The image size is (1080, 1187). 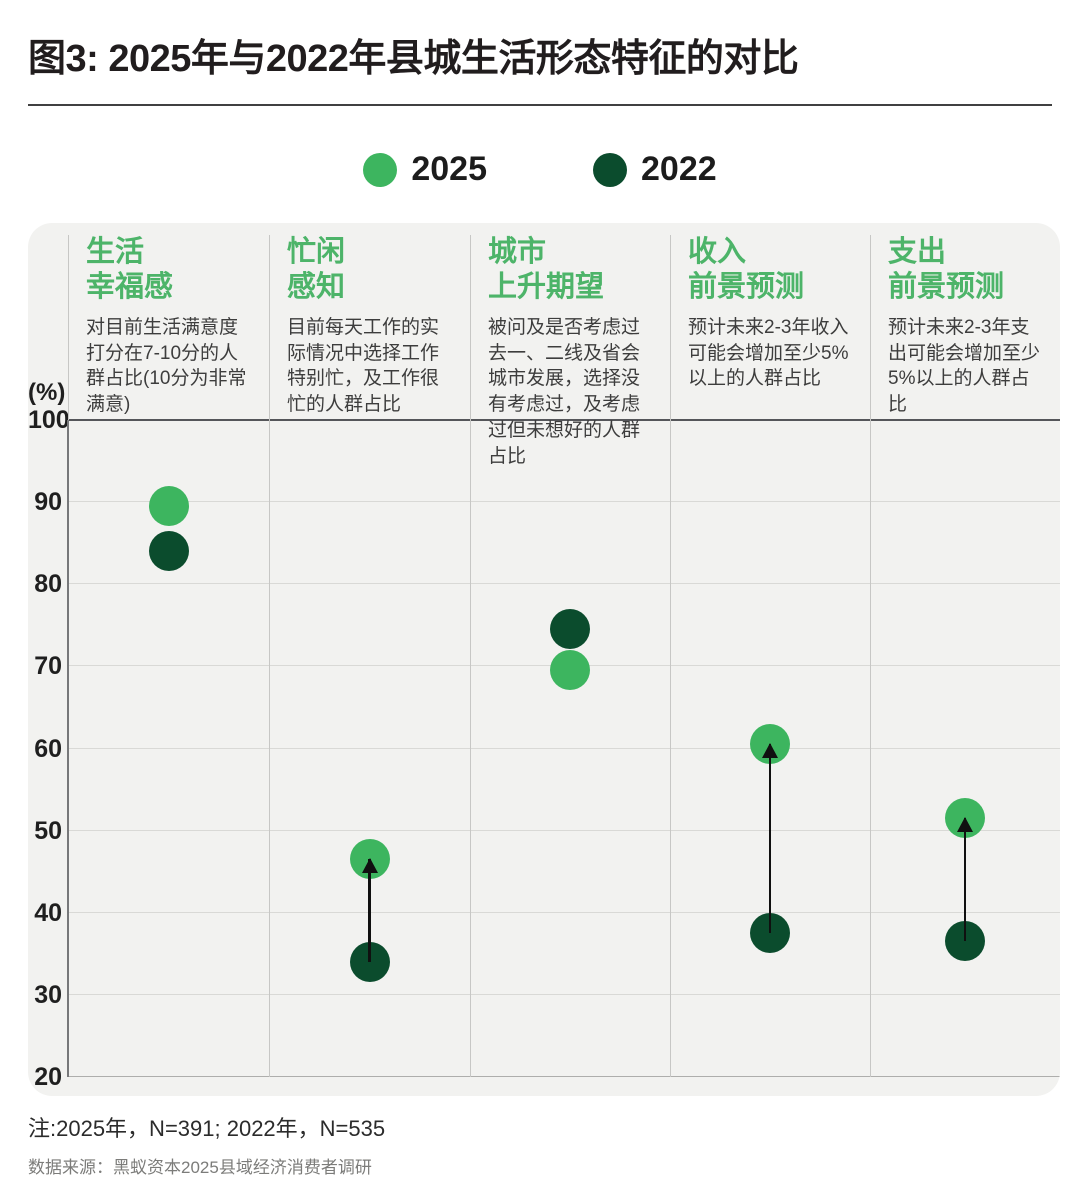 I want to click on column-title: 收入 前景预测, so click(x=746, y=270).